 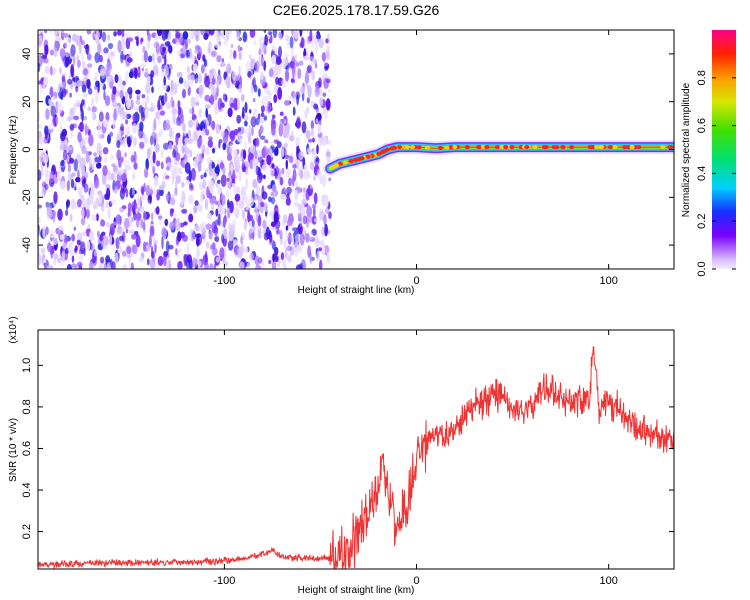 I want to click on signal-trace, so click(x=498, y=158).